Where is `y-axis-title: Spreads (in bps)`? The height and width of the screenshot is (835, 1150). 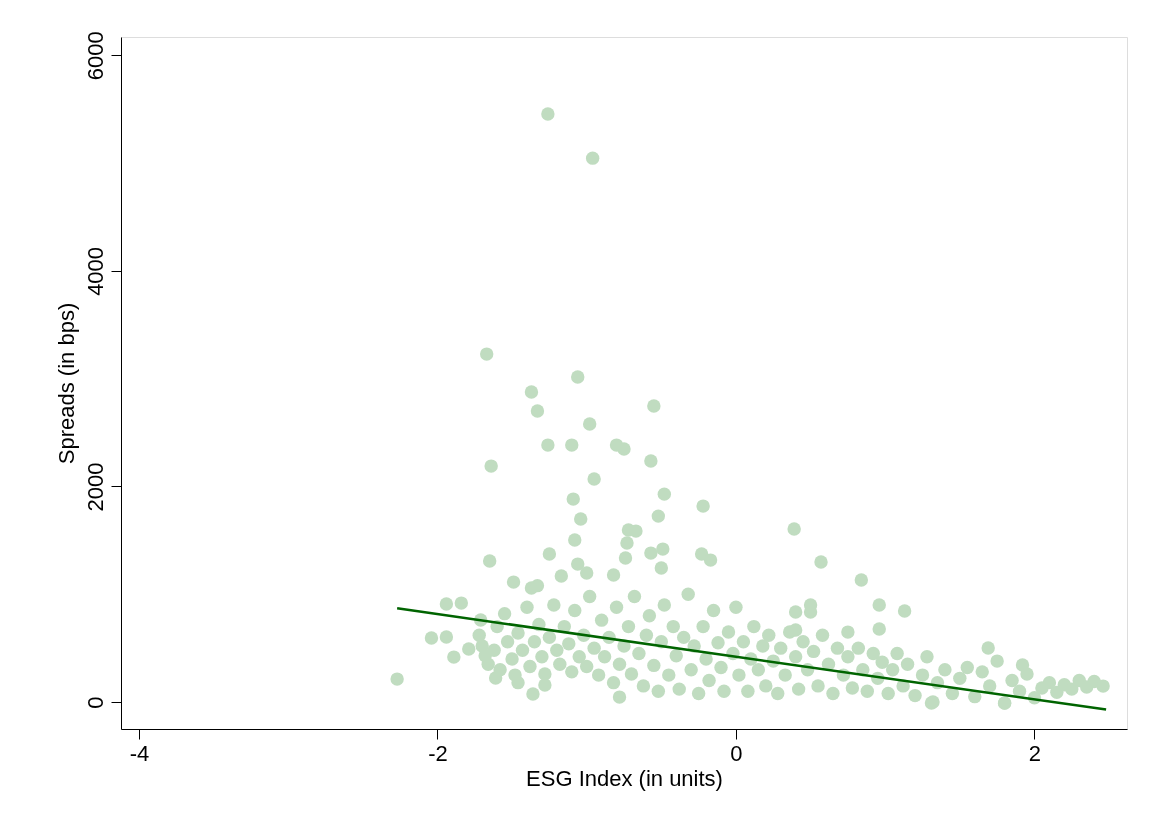 y-axis-title: Spreads (in bps) is located at coordinates (66, 383).